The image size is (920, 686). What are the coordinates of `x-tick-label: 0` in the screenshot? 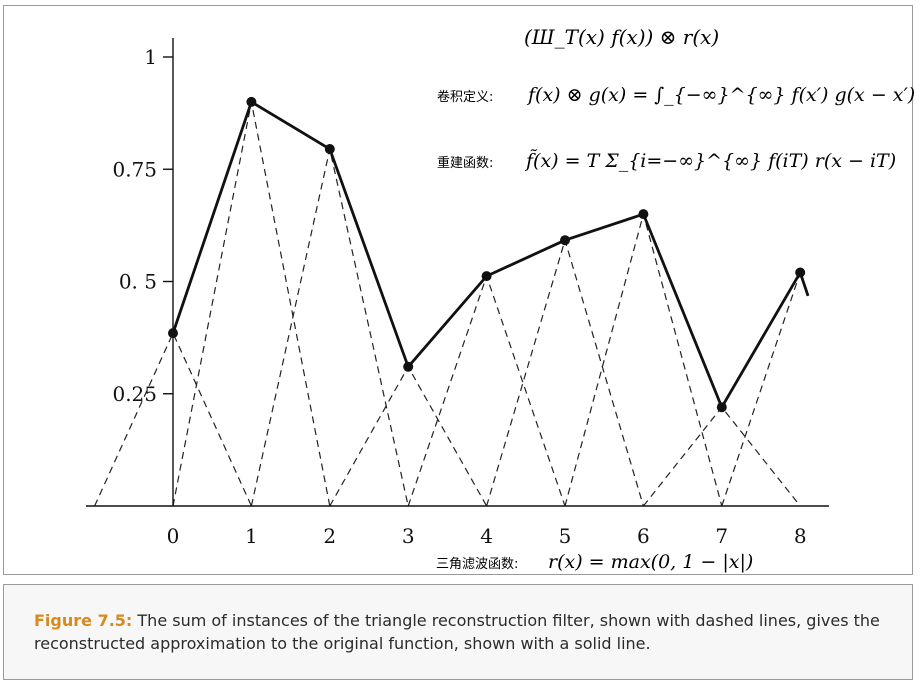 It's located at (173, 536).